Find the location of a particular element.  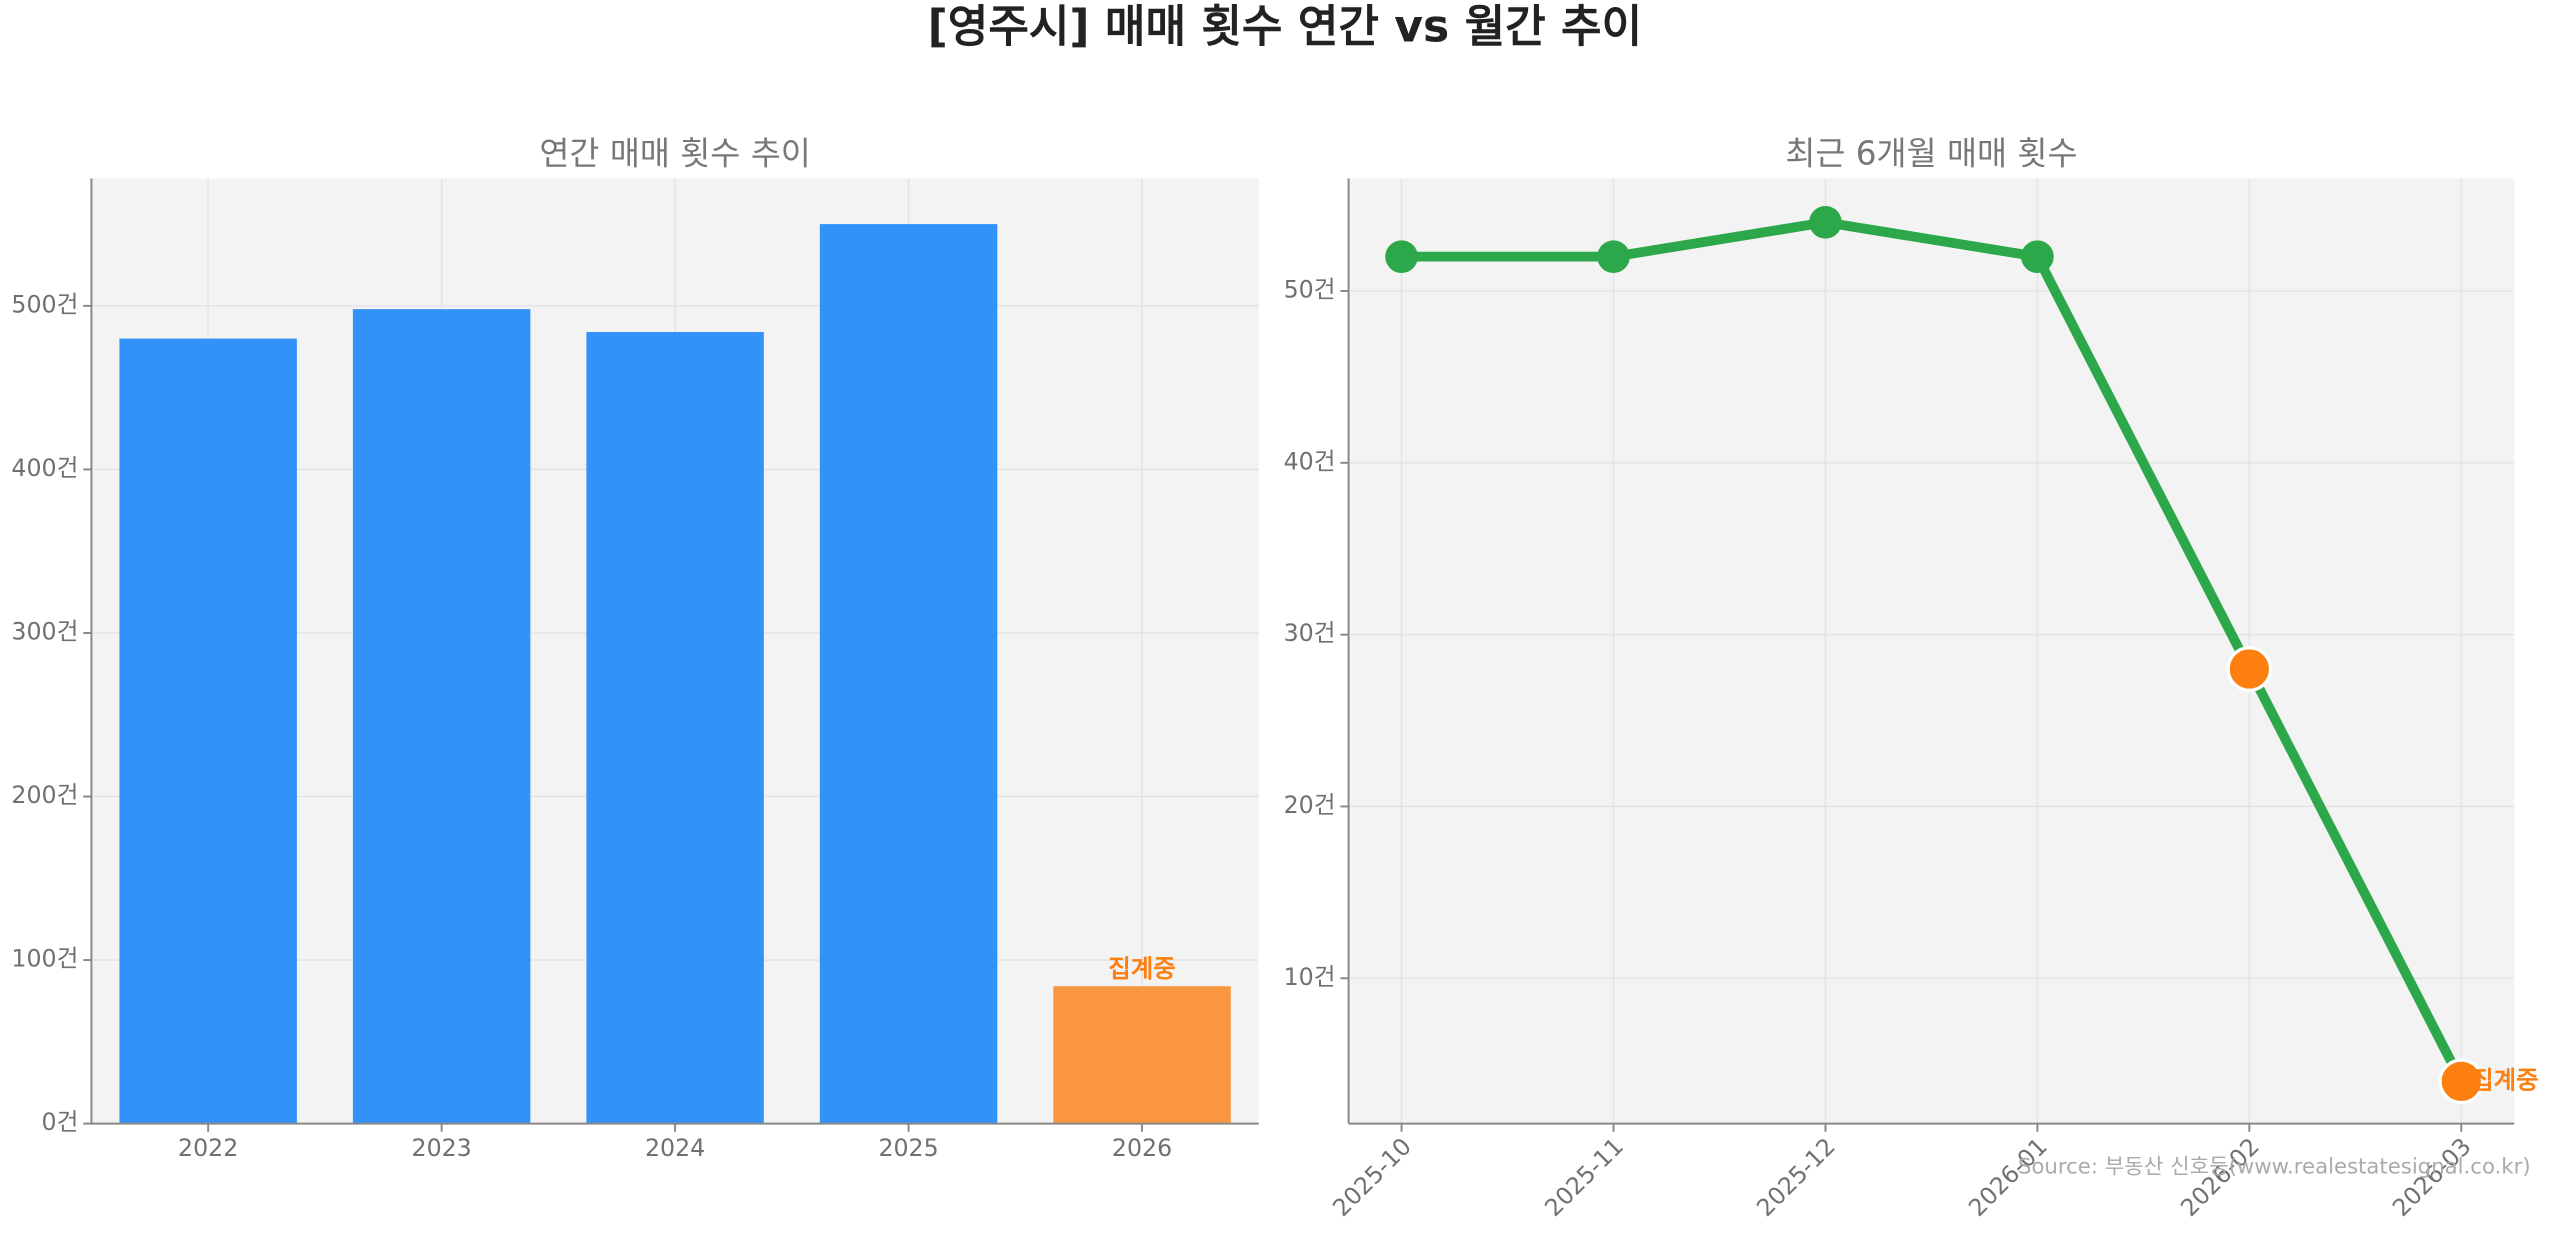

y-tick-label: 200건 is located at coordinates (44, 795).